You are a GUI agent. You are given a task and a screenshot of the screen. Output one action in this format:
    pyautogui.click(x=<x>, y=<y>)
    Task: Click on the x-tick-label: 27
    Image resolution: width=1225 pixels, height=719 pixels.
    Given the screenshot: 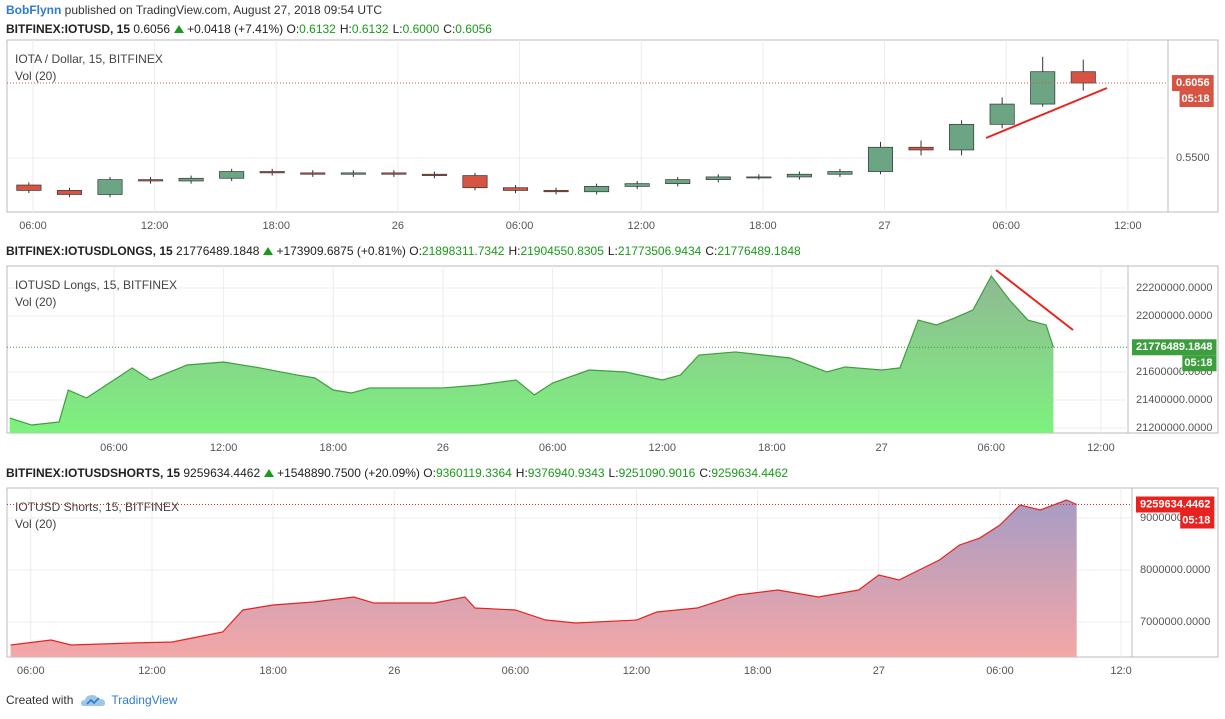 What is the action you would take?
    pyautogui.click(x=884, y=226)
    